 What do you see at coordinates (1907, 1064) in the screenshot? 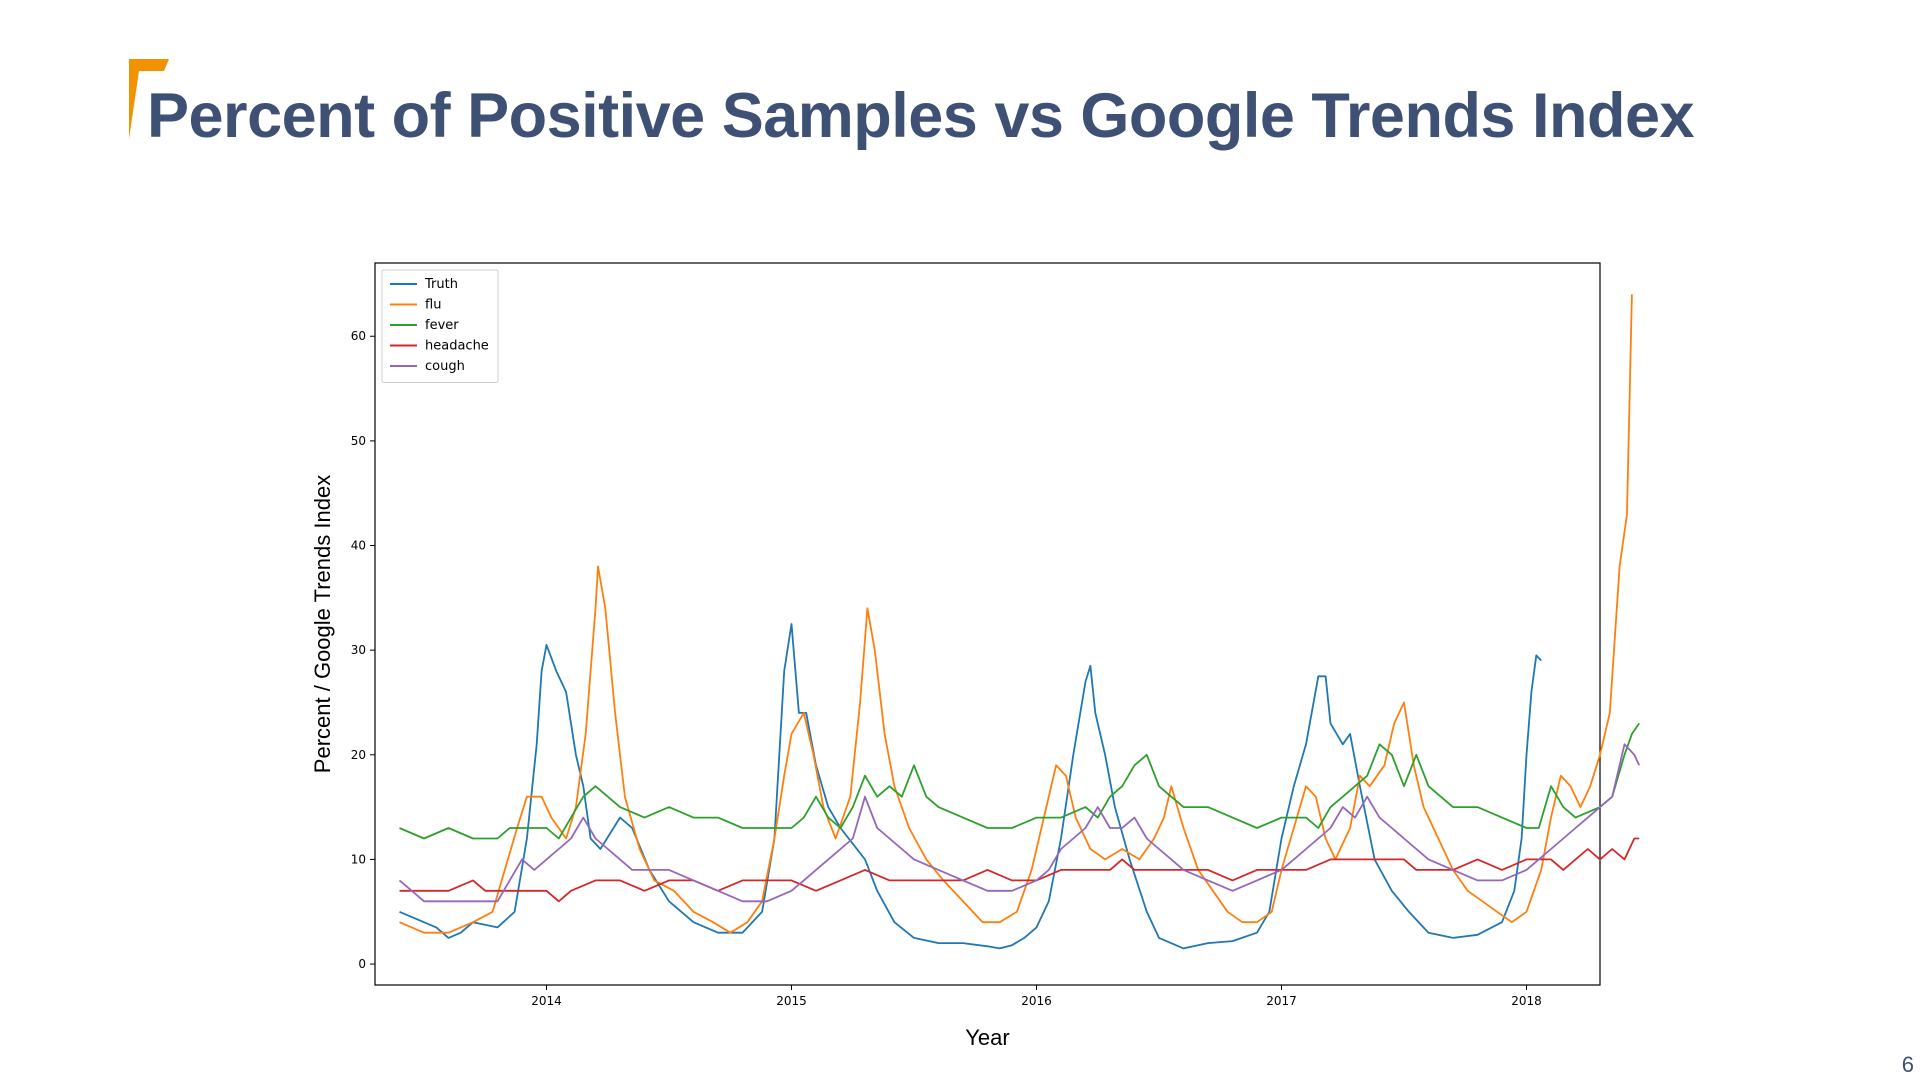
I see `page-number: 6` at bounding box center [1907, 1064].